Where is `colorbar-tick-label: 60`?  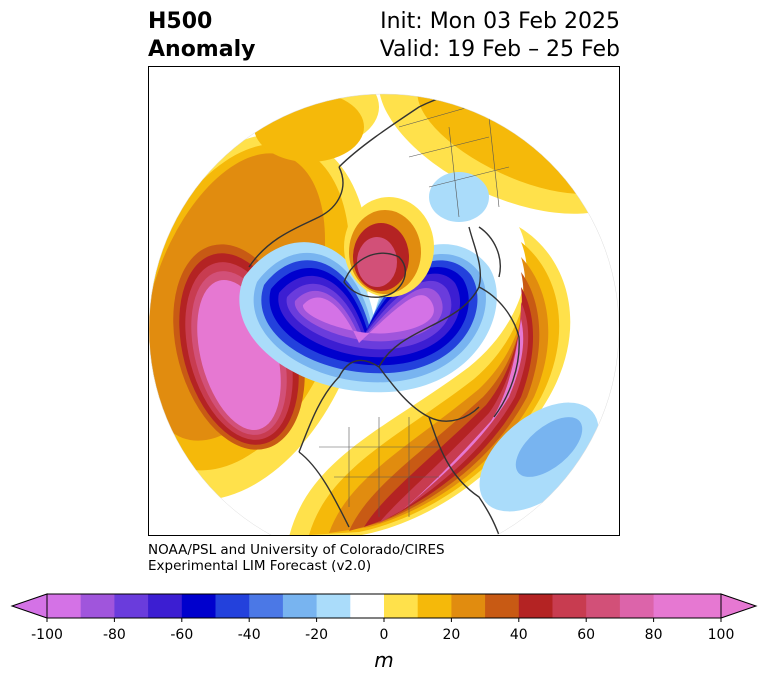
colorbar-tick-label: 60 is located at coordinates (586, 635).